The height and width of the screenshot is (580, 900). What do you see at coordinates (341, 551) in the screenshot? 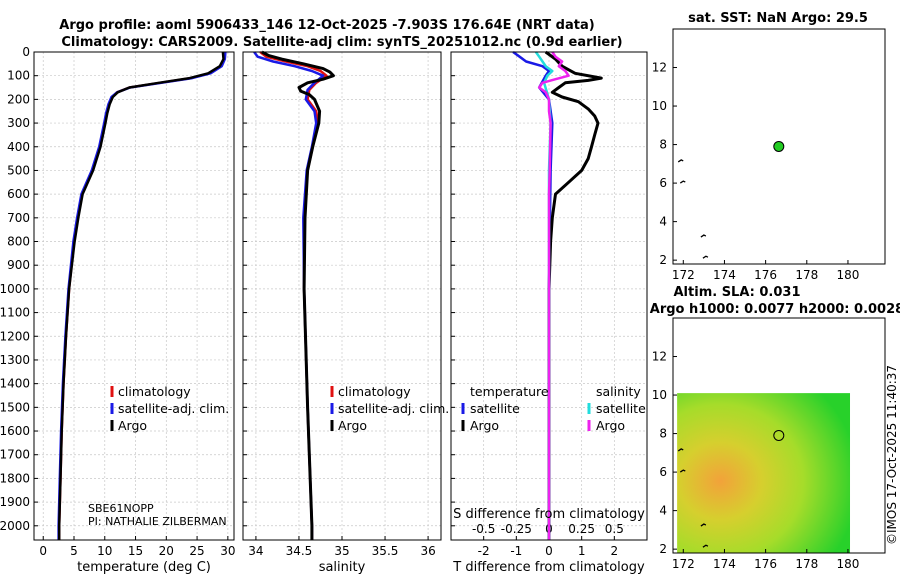
I see `xtick-label: 35` at bounding box center [341, 551].